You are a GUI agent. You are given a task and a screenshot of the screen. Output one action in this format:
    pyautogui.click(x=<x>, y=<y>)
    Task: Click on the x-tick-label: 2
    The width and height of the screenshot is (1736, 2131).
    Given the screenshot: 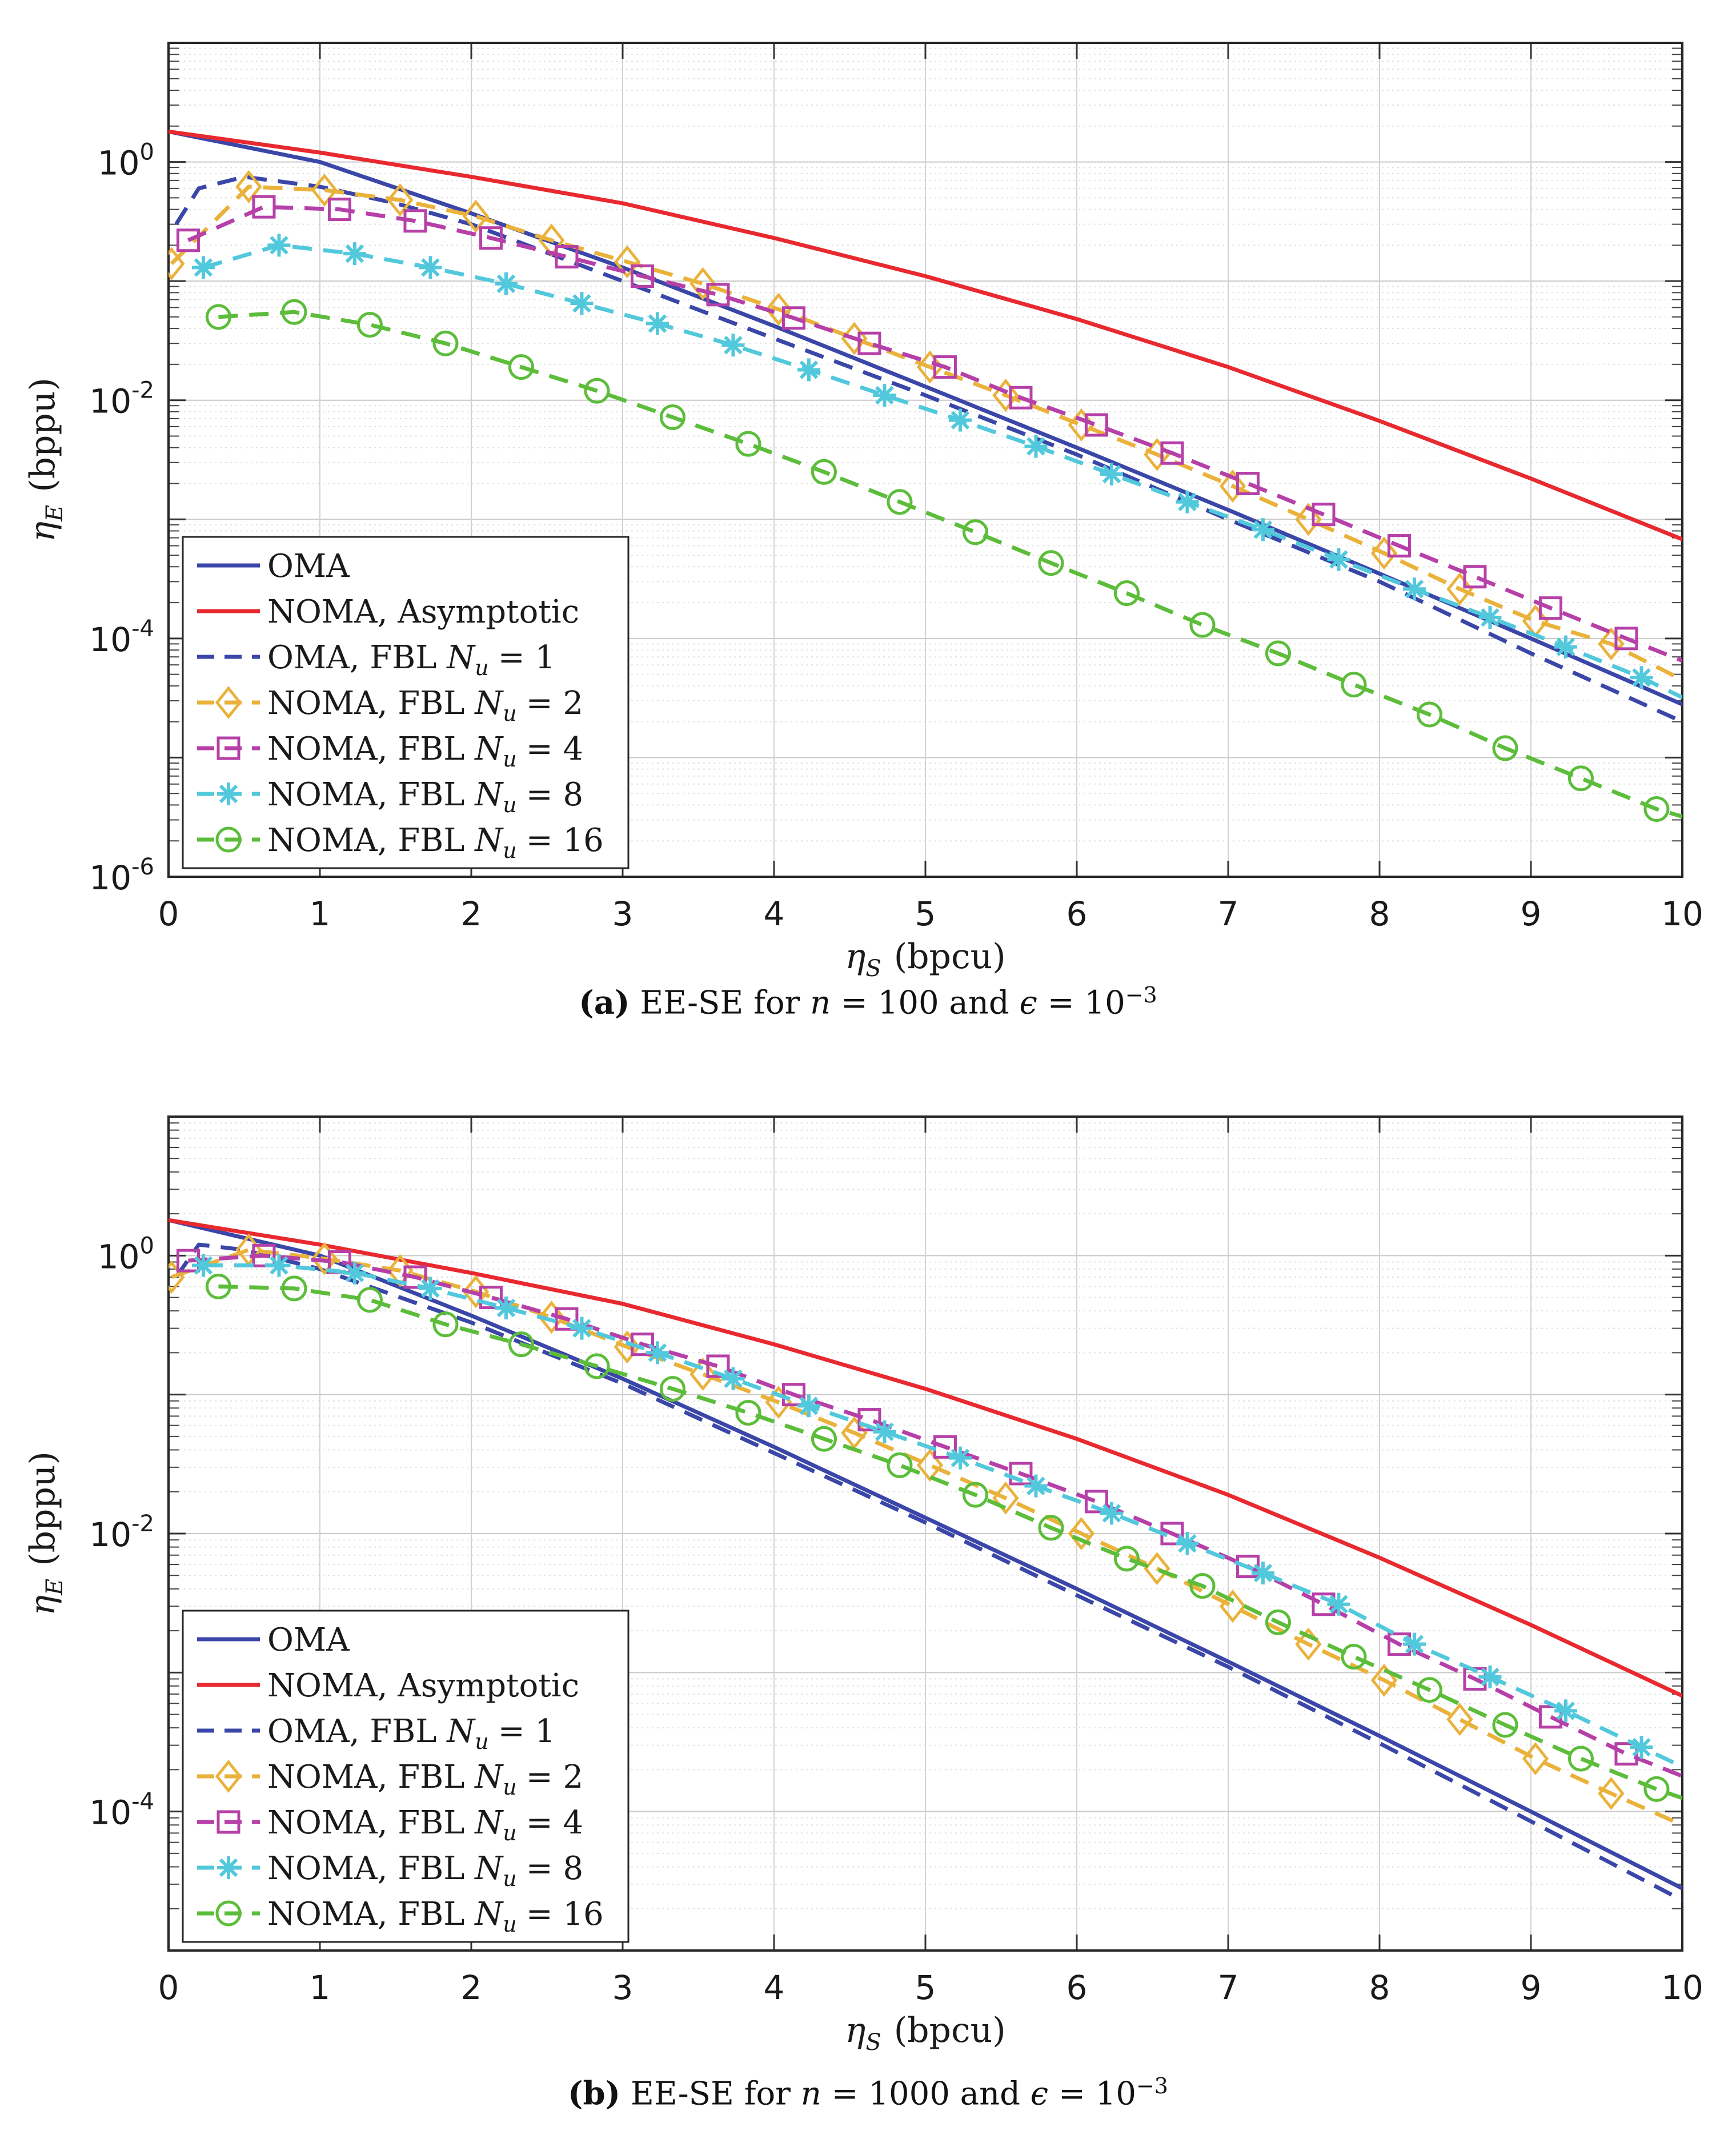 What is the action you would take?
    pyautogui.click(x=471, y=1987)
    